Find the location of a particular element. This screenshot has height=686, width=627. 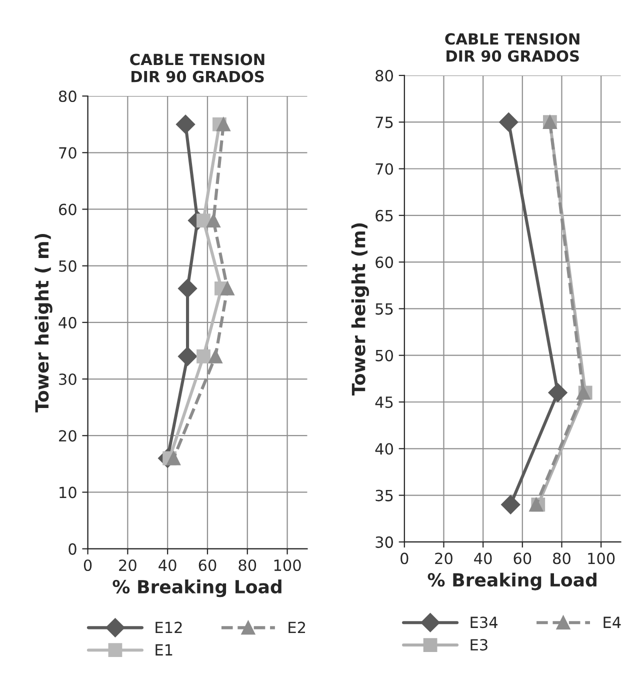

legend-label: E34 is located at coordinates (484, 622).